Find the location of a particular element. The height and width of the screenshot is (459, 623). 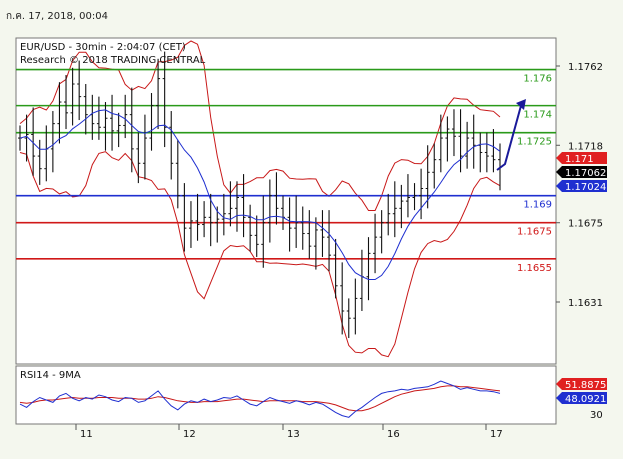

price-tag-label: 1.171 is located at coordinates (579, 159).